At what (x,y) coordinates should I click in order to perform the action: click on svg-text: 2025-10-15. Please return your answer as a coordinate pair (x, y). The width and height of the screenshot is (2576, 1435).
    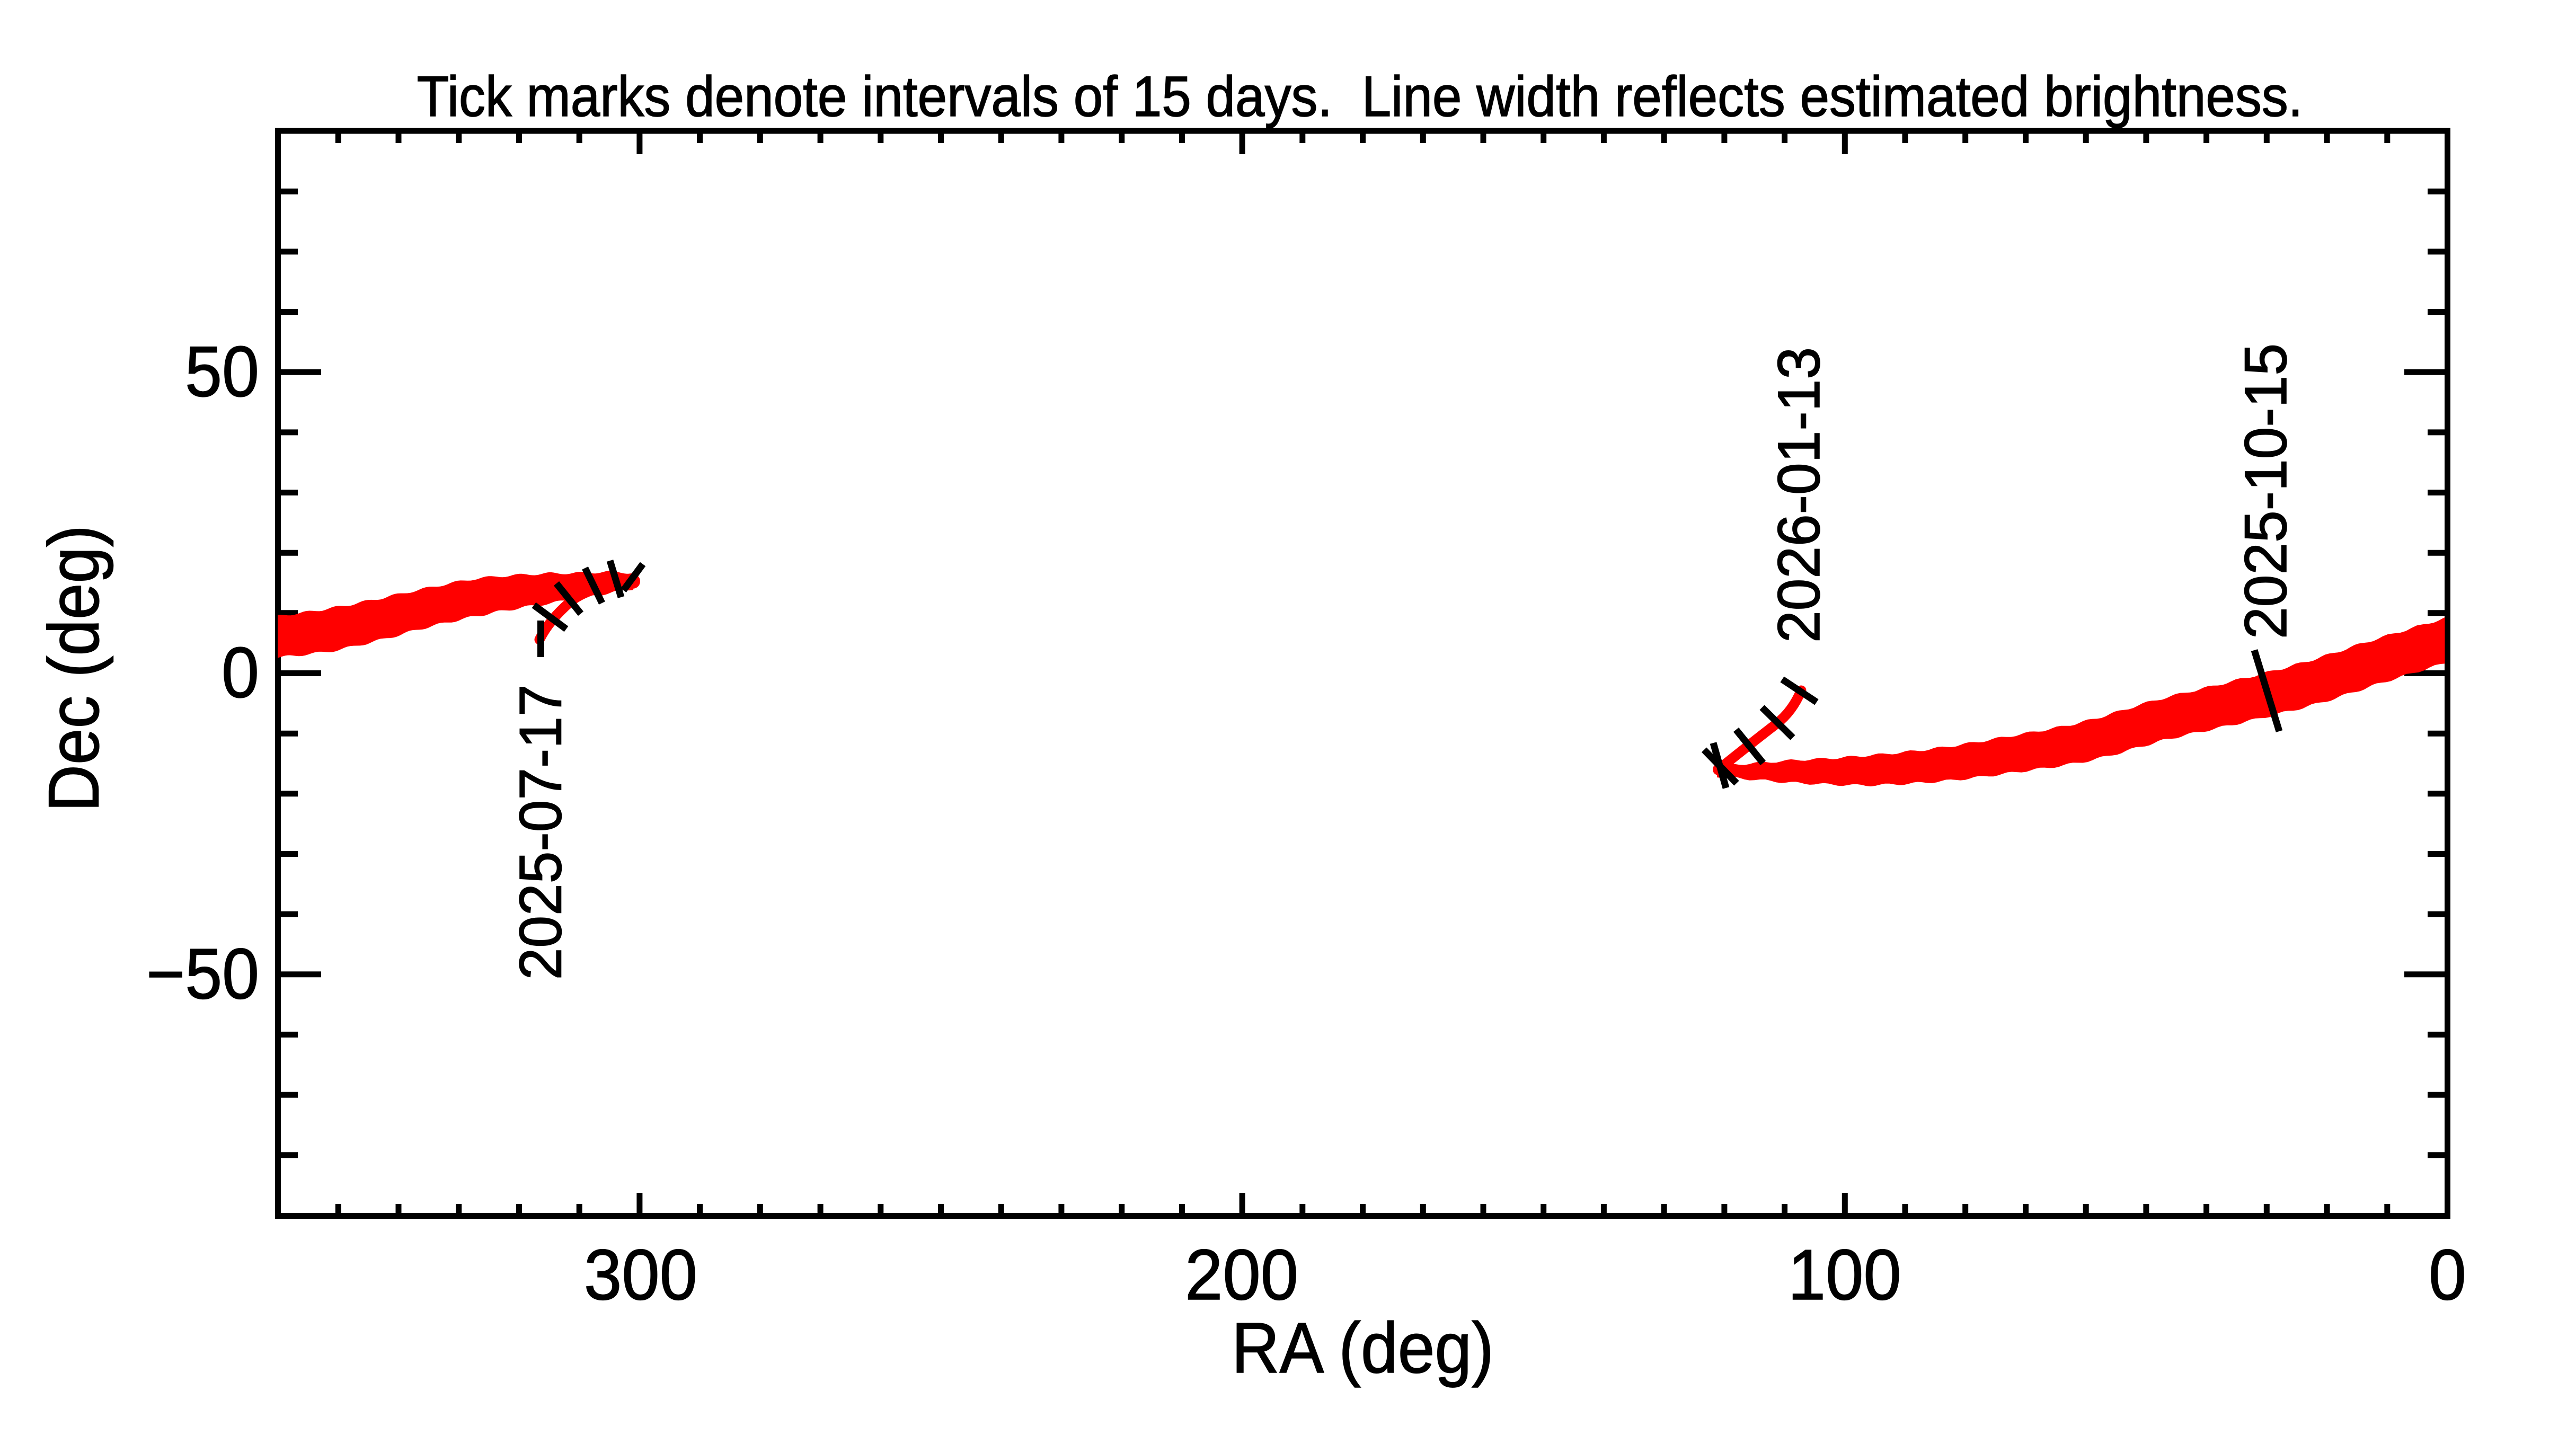
    Looking at the image, I should click on (2266, 491).